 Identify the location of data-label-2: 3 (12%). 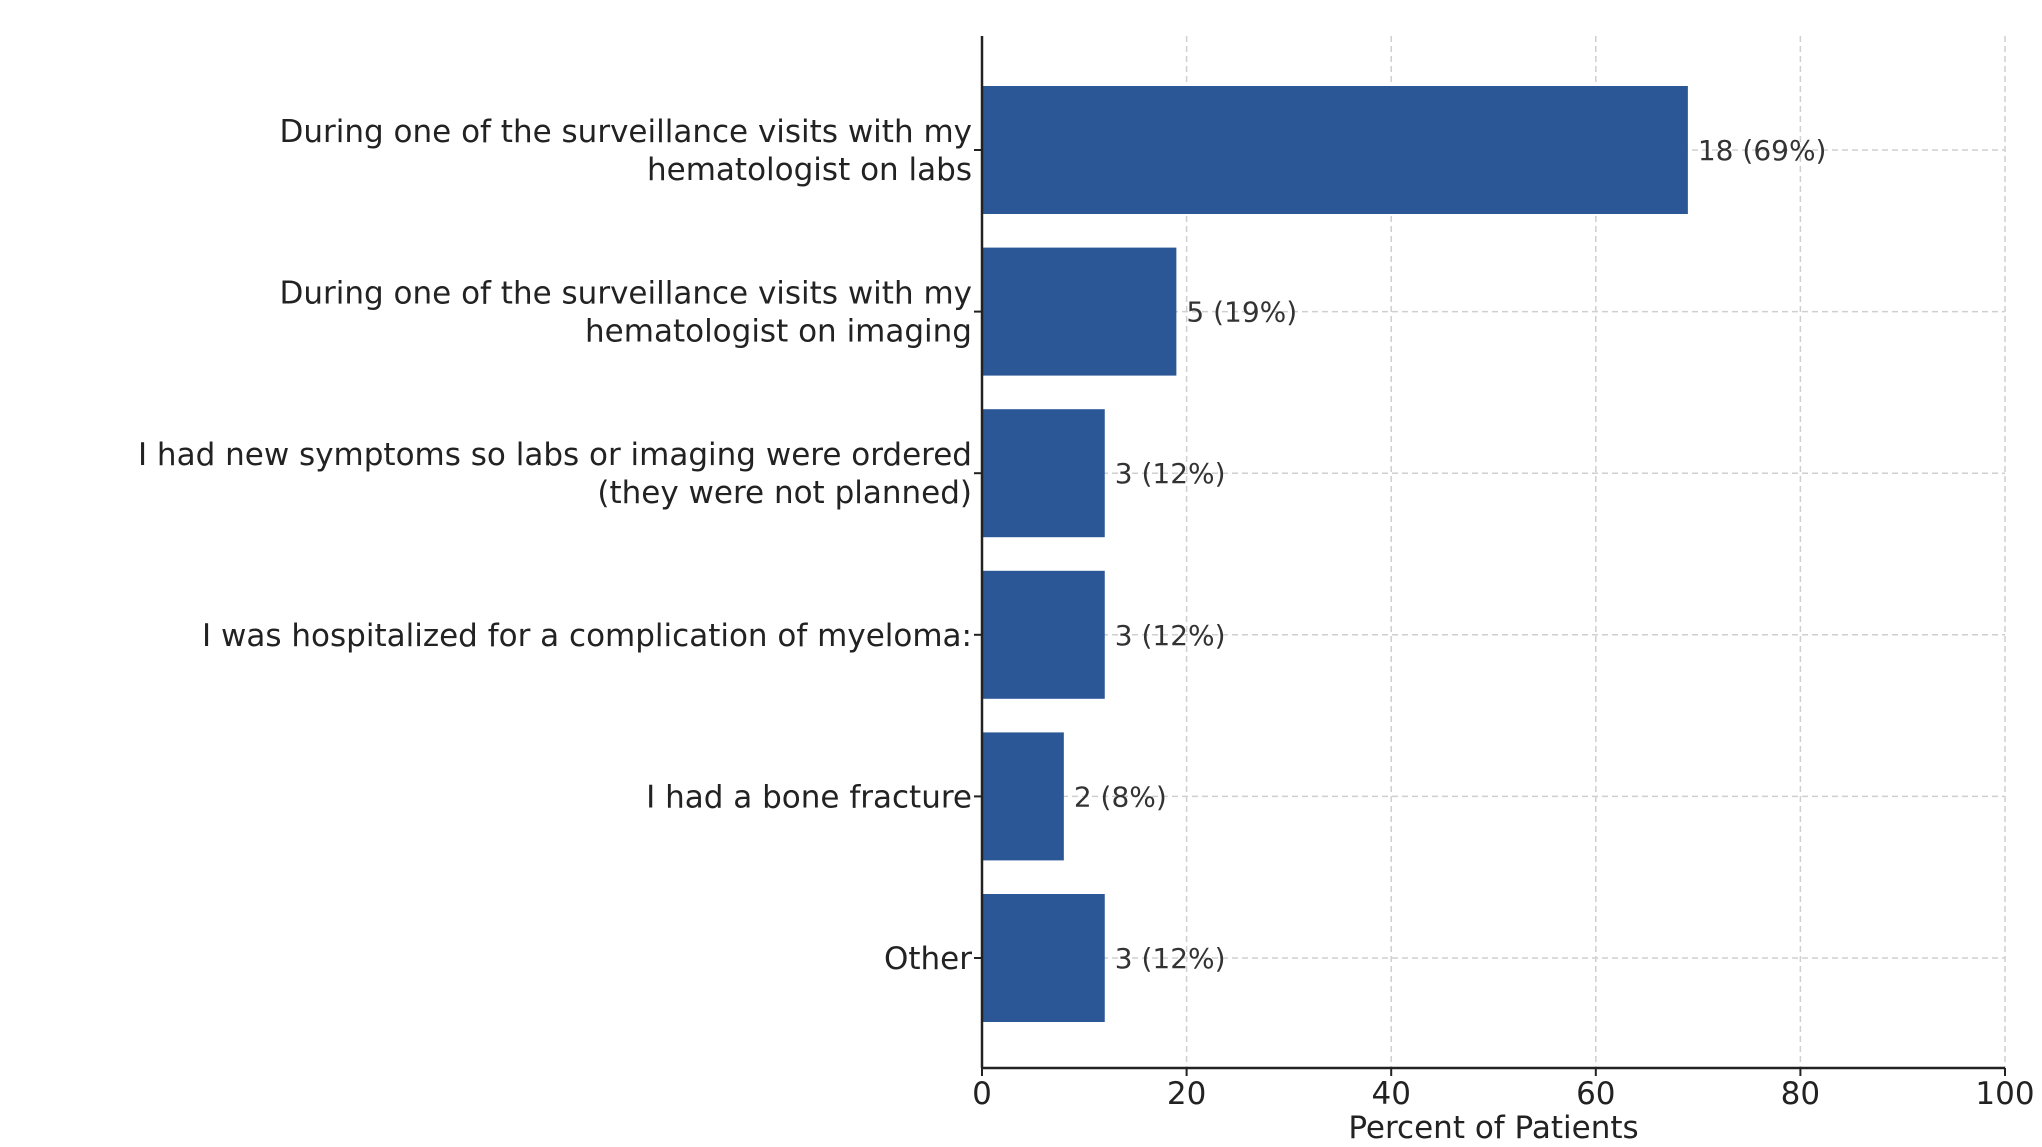
(1170, 473).